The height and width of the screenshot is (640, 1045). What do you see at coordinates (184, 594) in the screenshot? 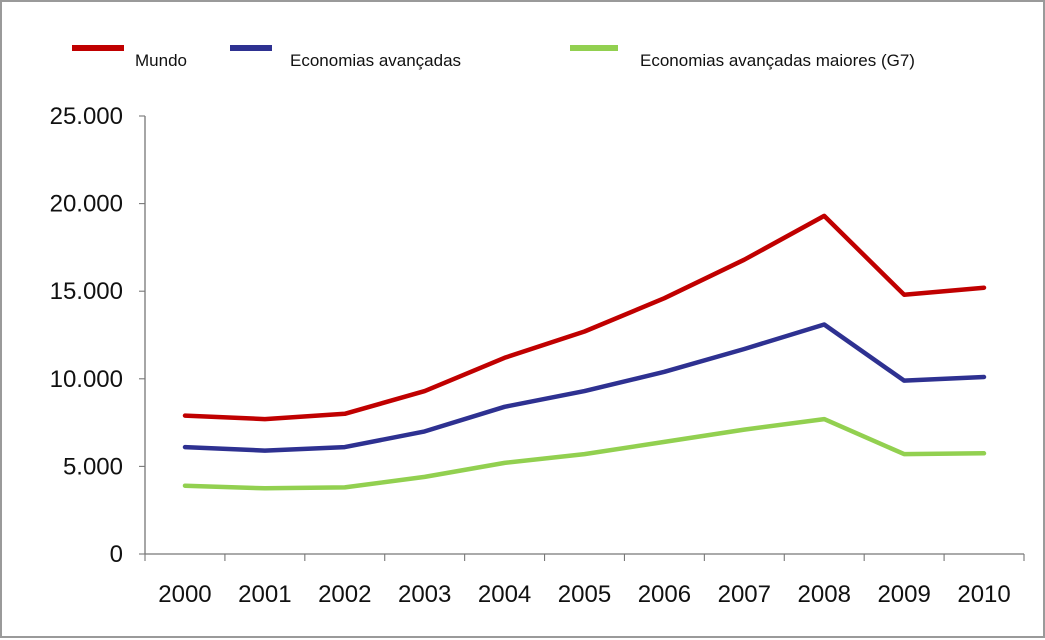
I see `x-tick-label: 2000` at bounding box center [184, 594].